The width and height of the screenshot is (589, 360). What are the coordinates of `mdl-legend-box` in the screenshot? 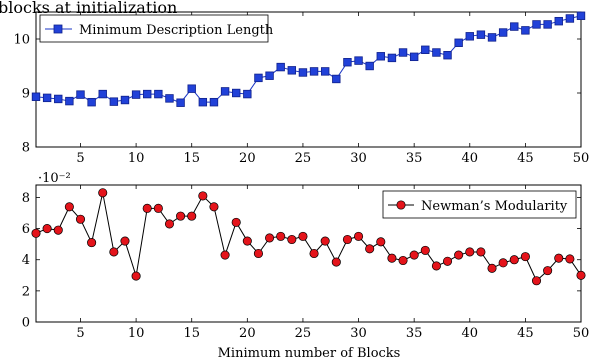 It's located at (154, 28).